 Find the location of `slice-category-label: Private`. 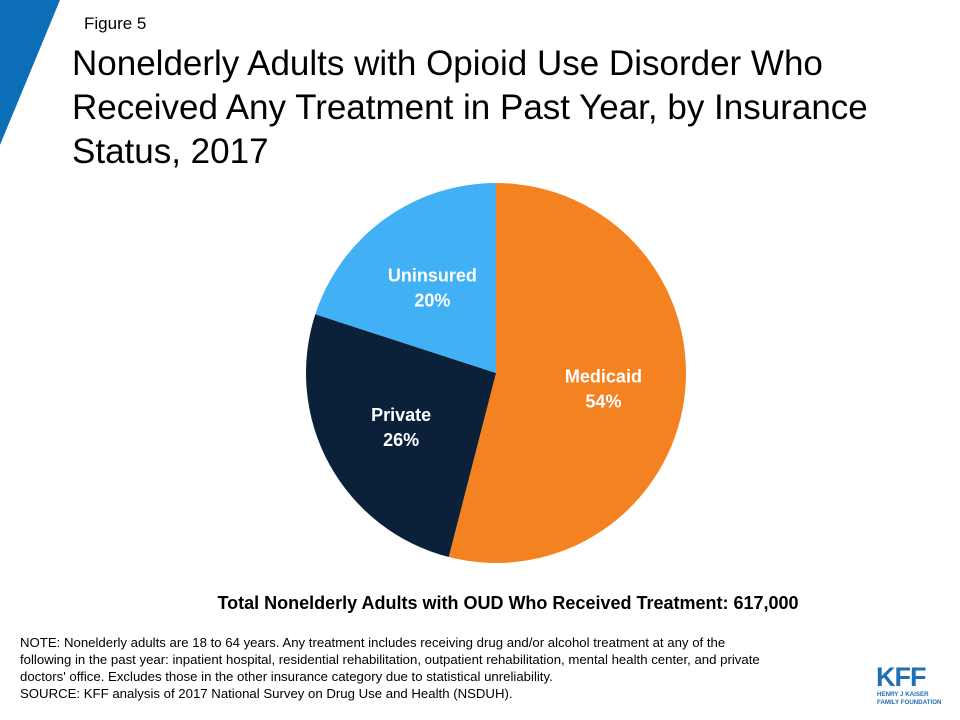

slice-category-label: Private is located at coordinates (401, 415).